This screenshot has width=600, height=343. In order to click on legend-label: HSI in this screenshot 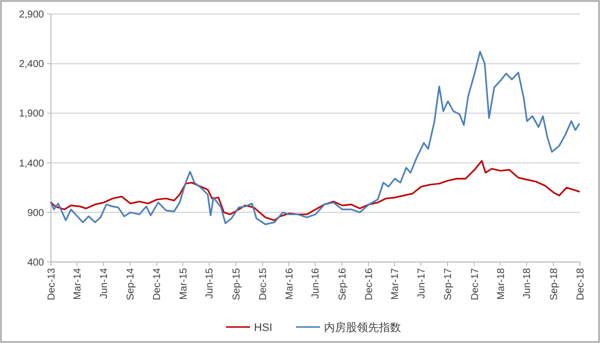, I will do `click(263, 328)`.